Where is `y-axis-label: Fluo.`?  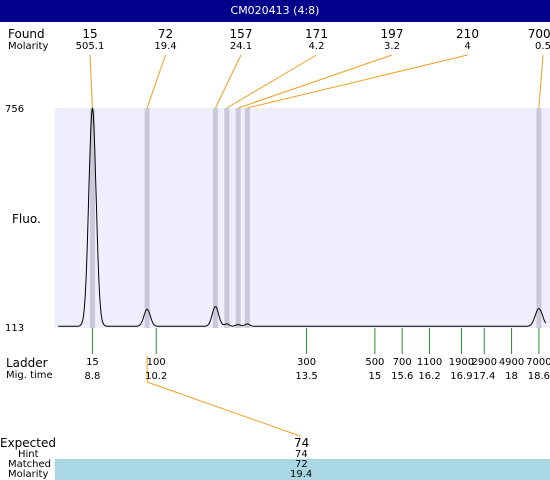 y-axis-label: Fluo. is located at coordinates (26, 219).